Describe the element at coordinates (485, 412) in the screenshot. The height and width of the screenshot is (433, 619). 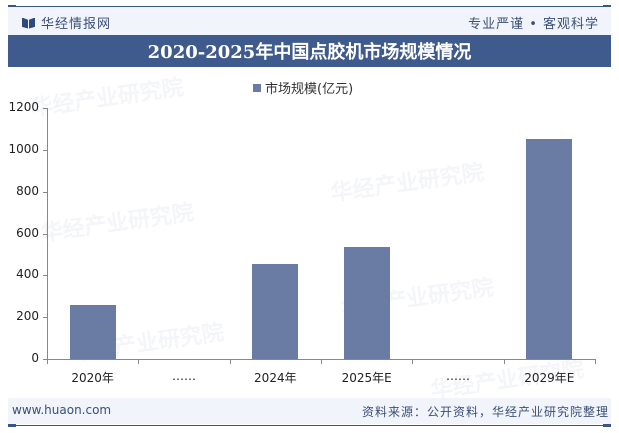
I see `footer-source: 资料来源：公开资料，华经产业研究院整理` at that location.